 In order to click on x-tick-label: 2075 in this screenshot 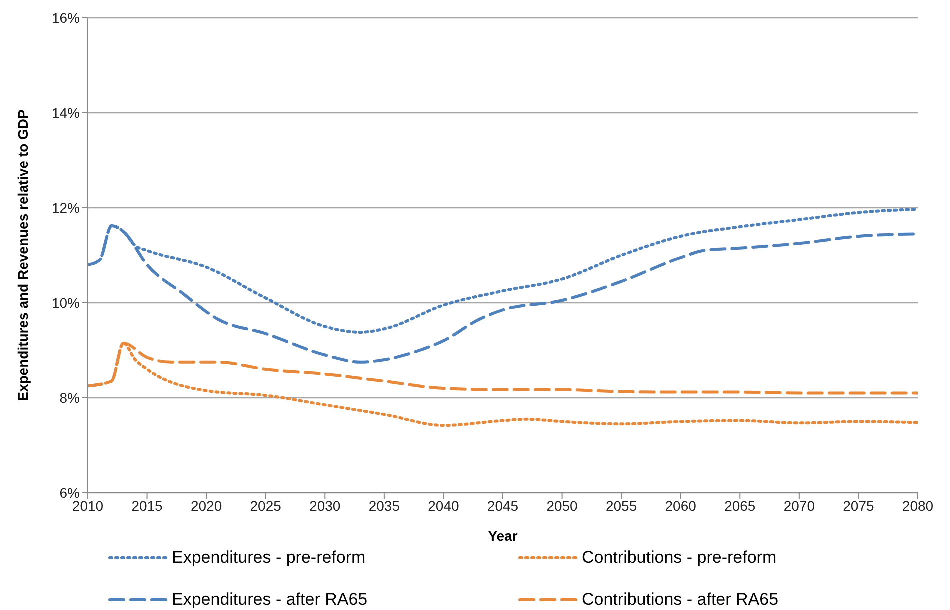, I will do `click(858, 506)`.